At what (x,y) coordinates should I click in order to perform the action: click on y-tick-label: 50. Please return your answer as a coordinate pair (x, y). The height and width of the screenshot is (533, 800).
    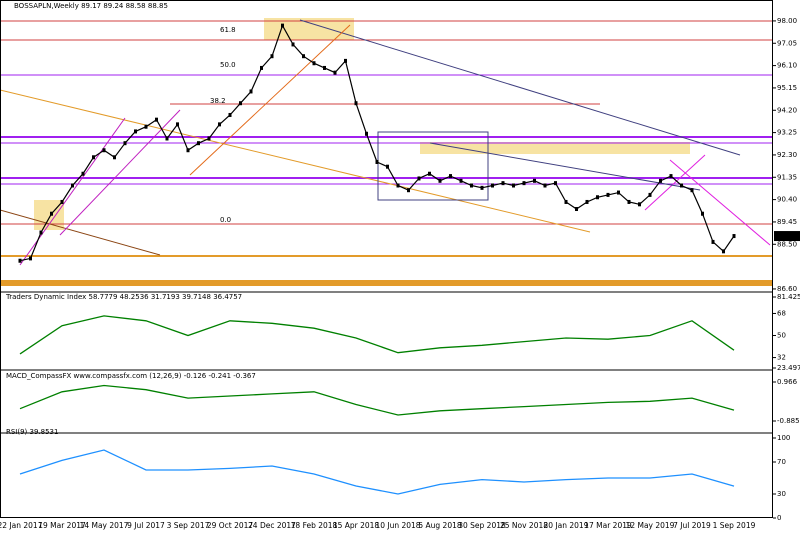
    Looking at the image, I should click on (781, 336).